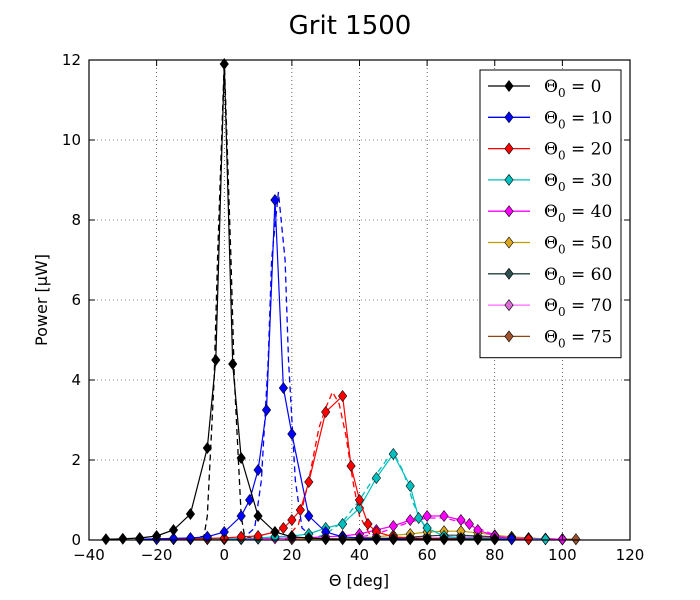 This screenshot has width=700, height=600. I want to click on legend-label: Θ0 = 75, so click(578, 338).